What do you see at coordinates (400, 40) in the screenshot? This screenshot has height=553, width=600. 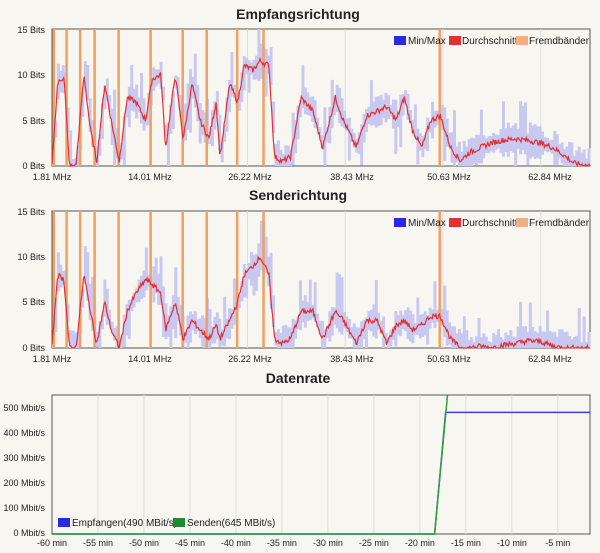 I see `legend-swatch-minmax` at bounding box center [400, 40].